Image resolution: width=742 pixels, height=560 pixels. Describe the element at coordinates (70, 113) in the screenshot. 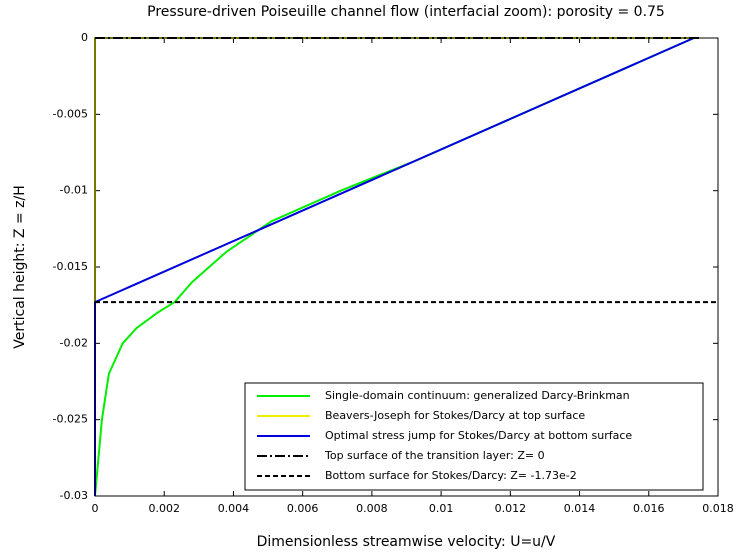

I see `y-tick-label: -0.005` at that location.